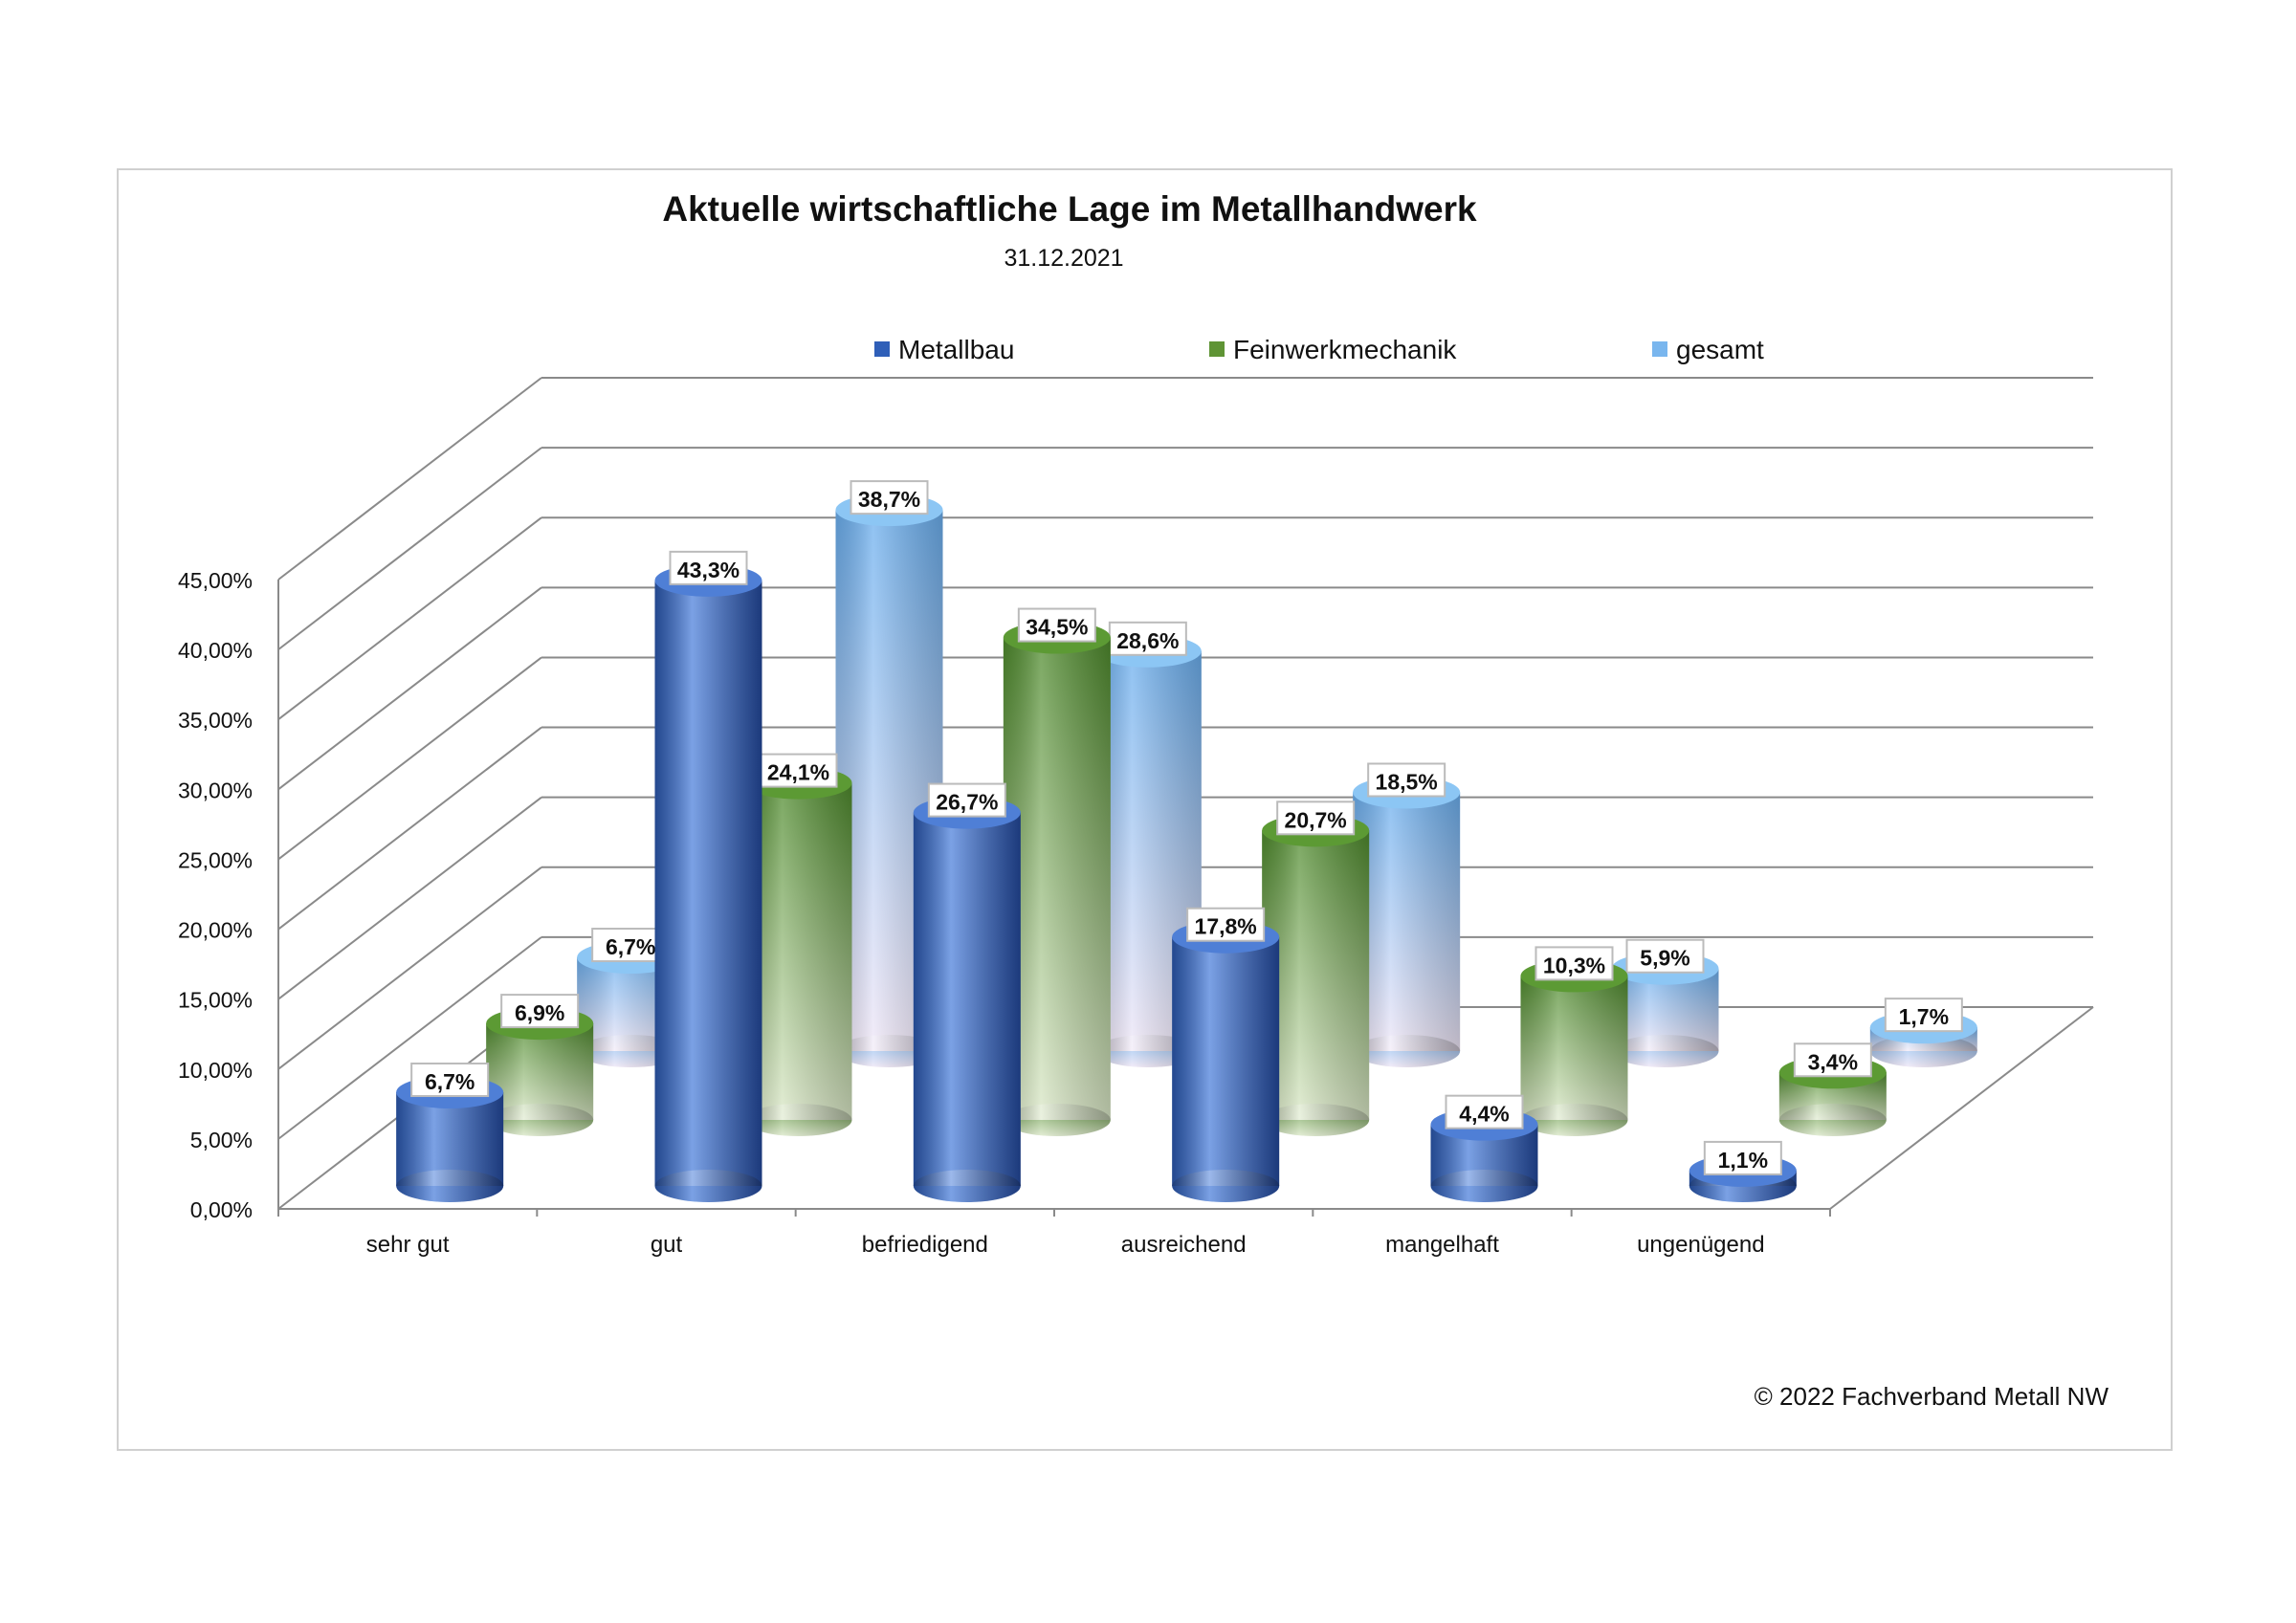 The height and width of the screenshot is (1623, 2296). I want to click on data-label: 34,5%, so click(1057, 628).